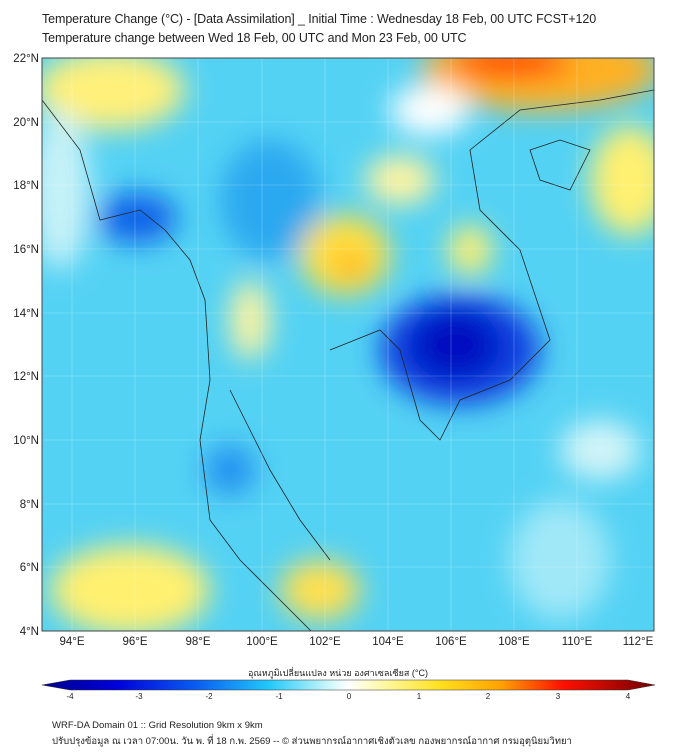 The image size is (676, 756). I want to click on lon-label: 110°E, so click(577, 642).